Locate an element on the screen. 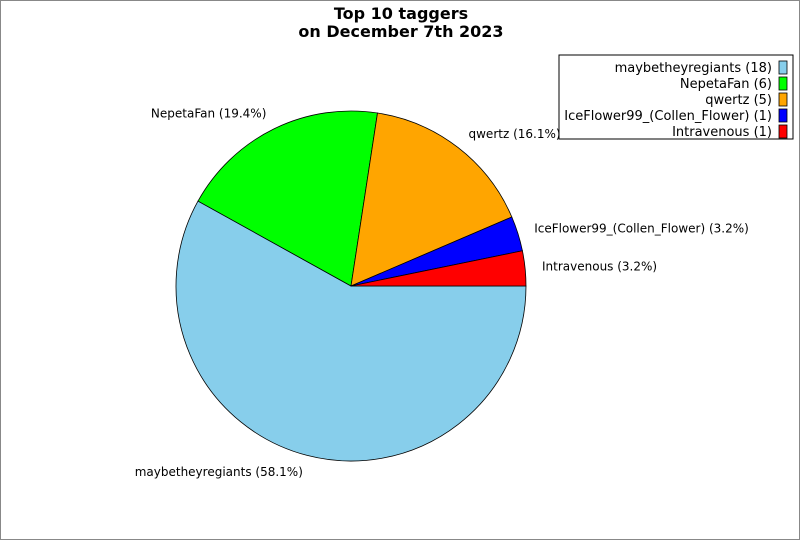 The image size is (800, 541). pie-slice-nepetafan is located at coordinates (287, 198).